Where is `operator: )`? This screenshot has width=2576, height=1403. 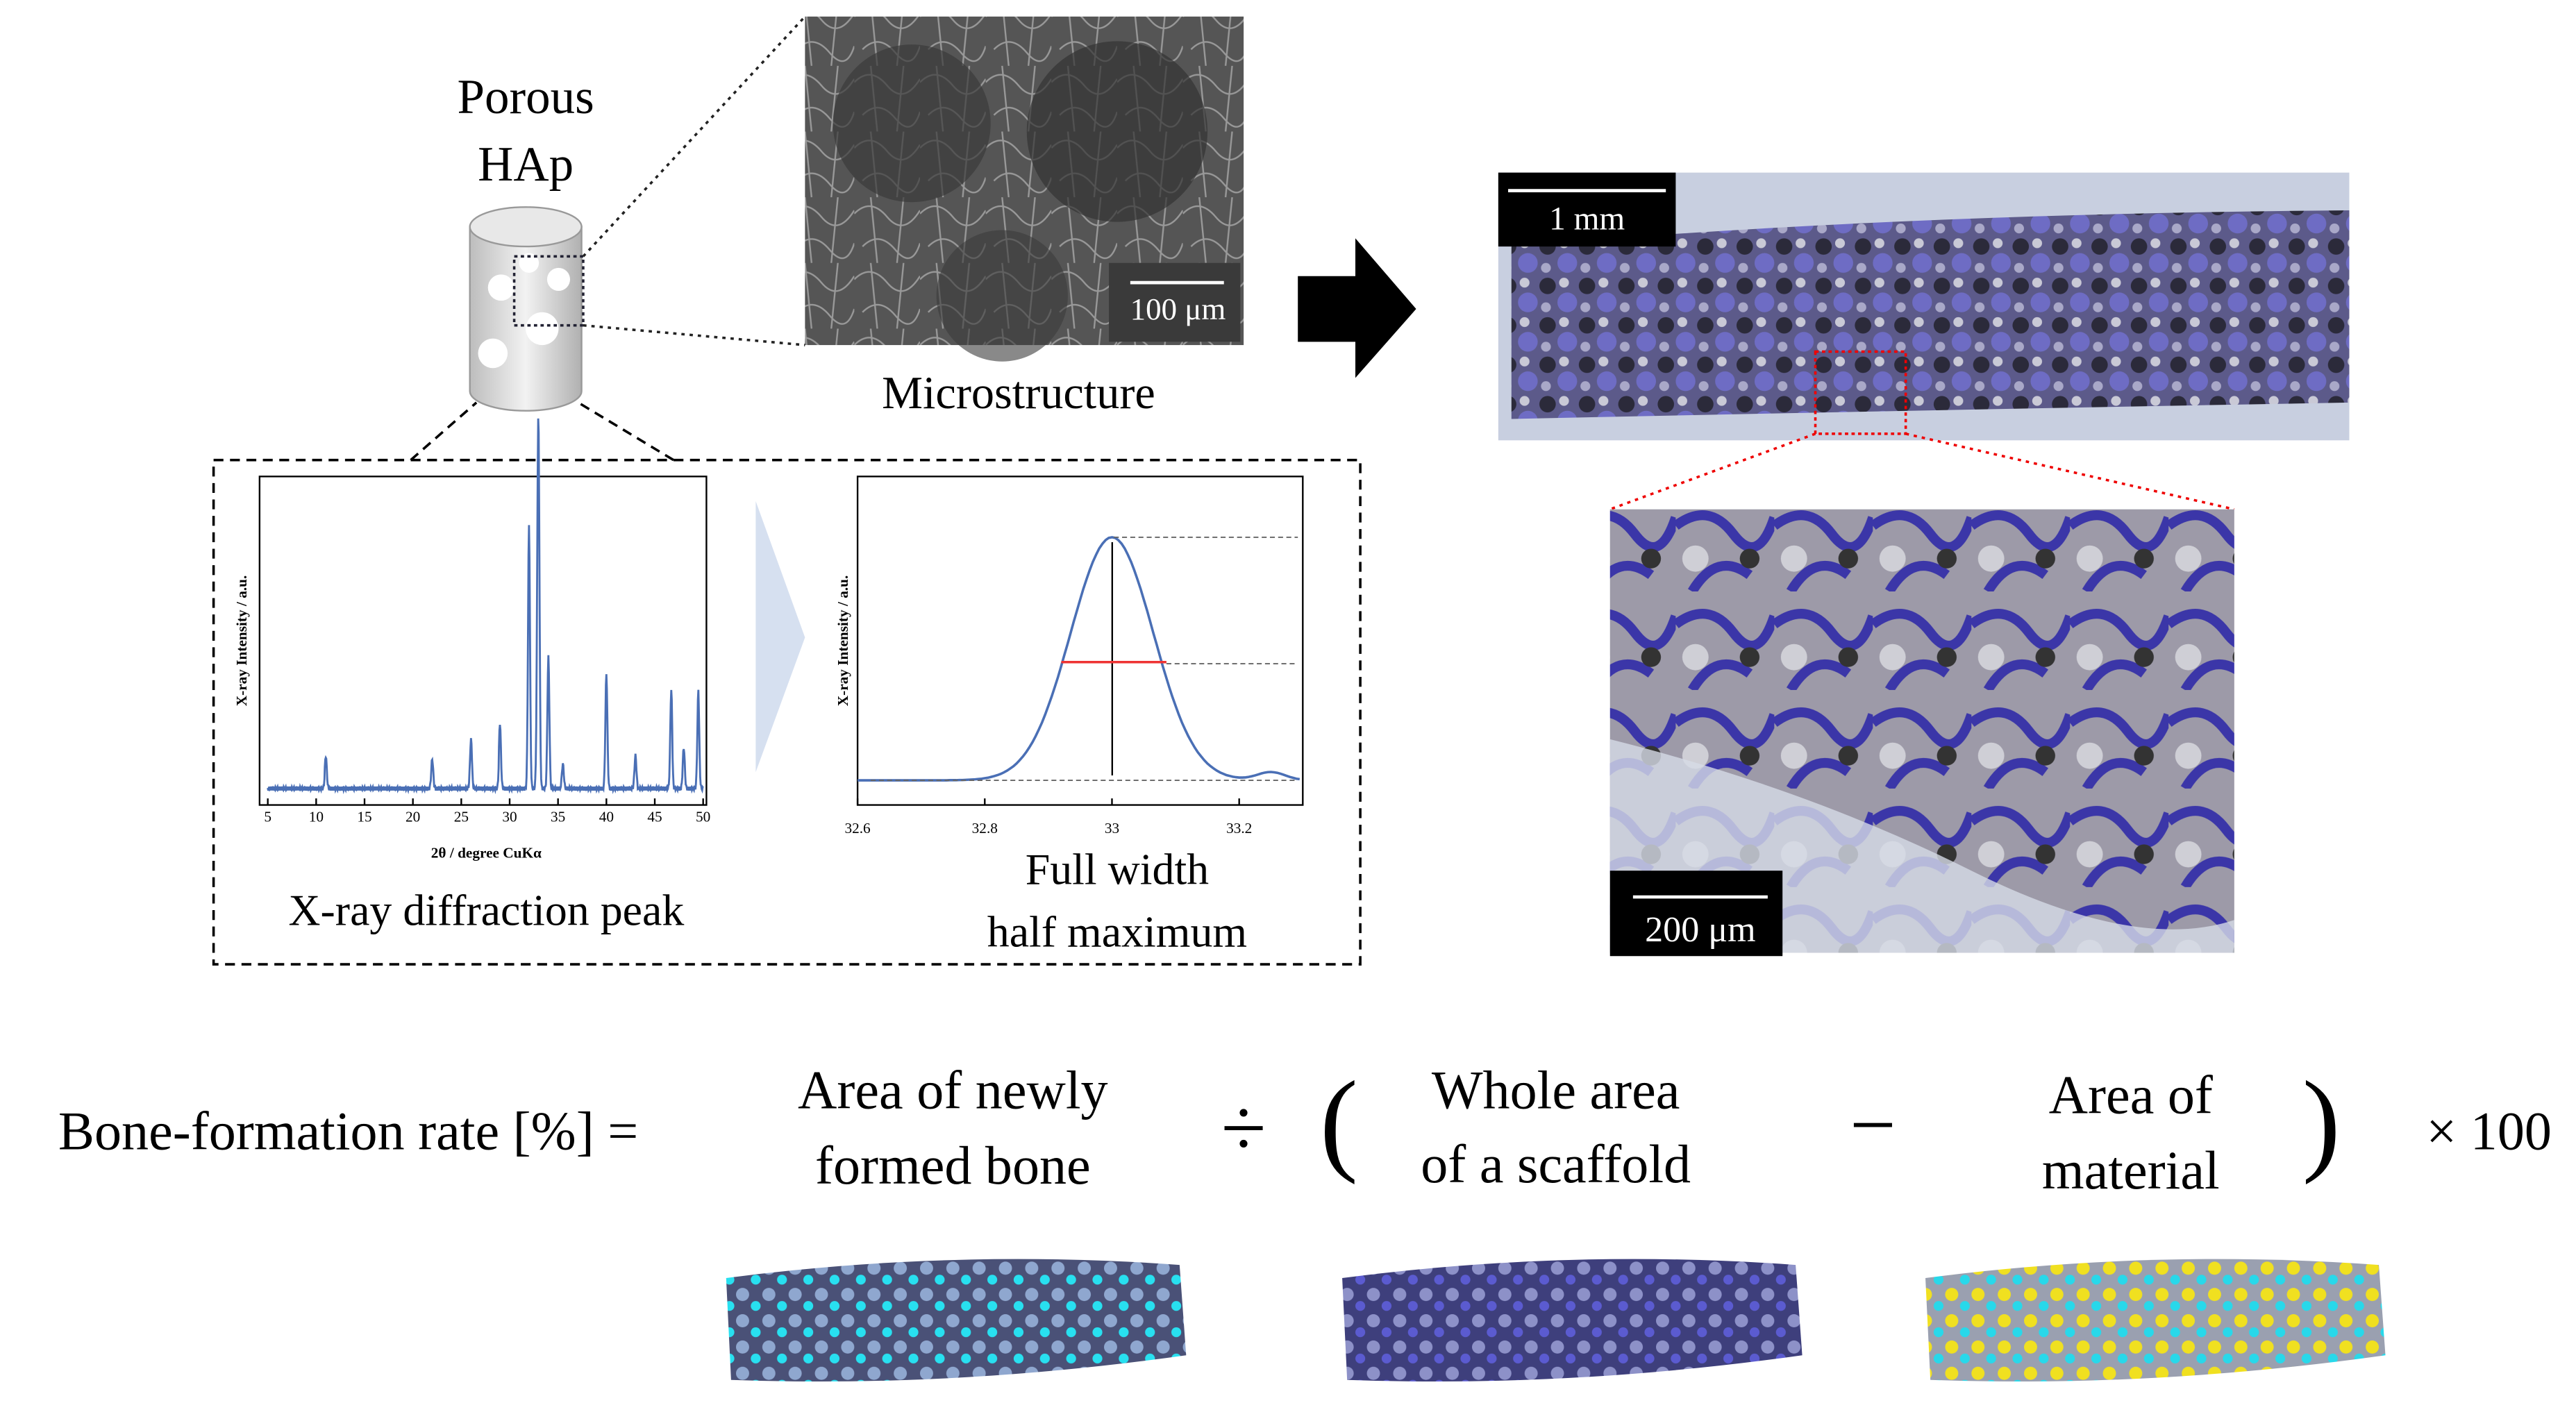 operator: ) is located at coordinates (2321, 1121).